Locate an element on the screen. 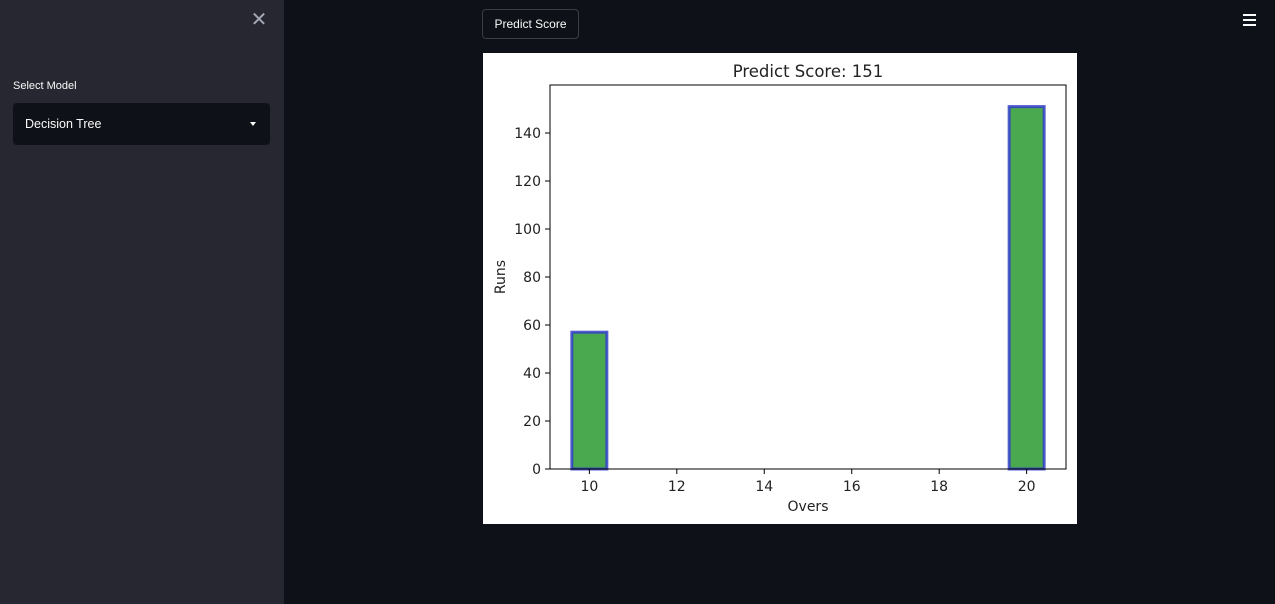 The width and height of the screenshot is (1275, 604). select-model-label: Select Model is located at coordinates (45, 86).